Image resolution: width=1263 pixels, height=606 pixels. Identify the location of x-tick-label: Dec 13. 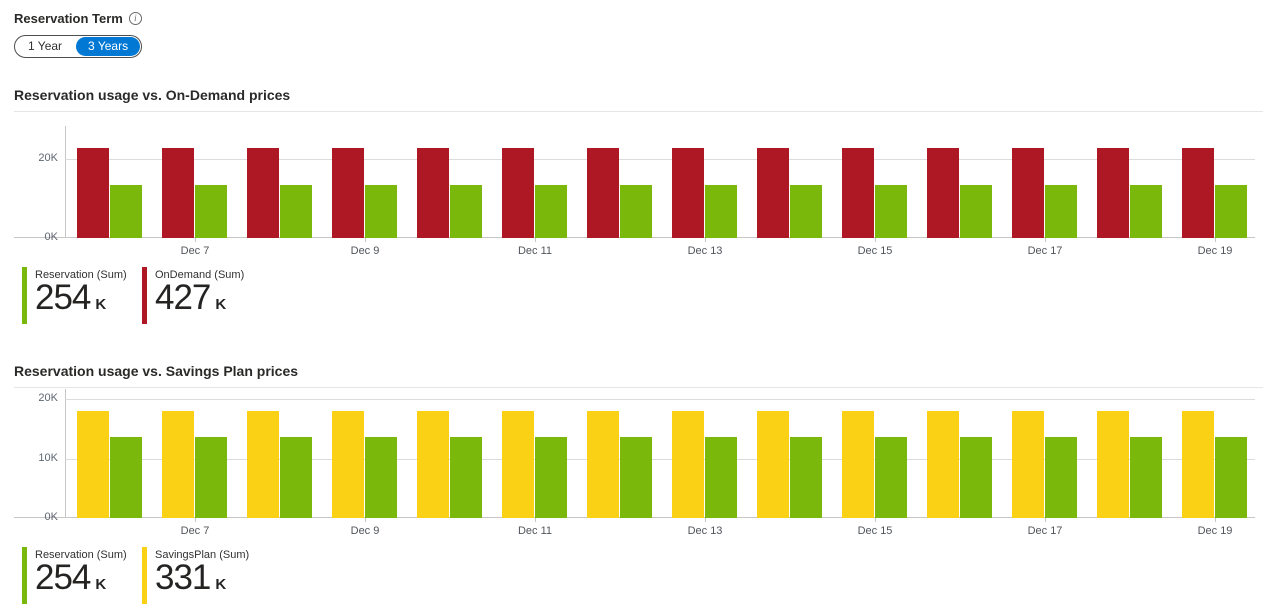
(705, 251).